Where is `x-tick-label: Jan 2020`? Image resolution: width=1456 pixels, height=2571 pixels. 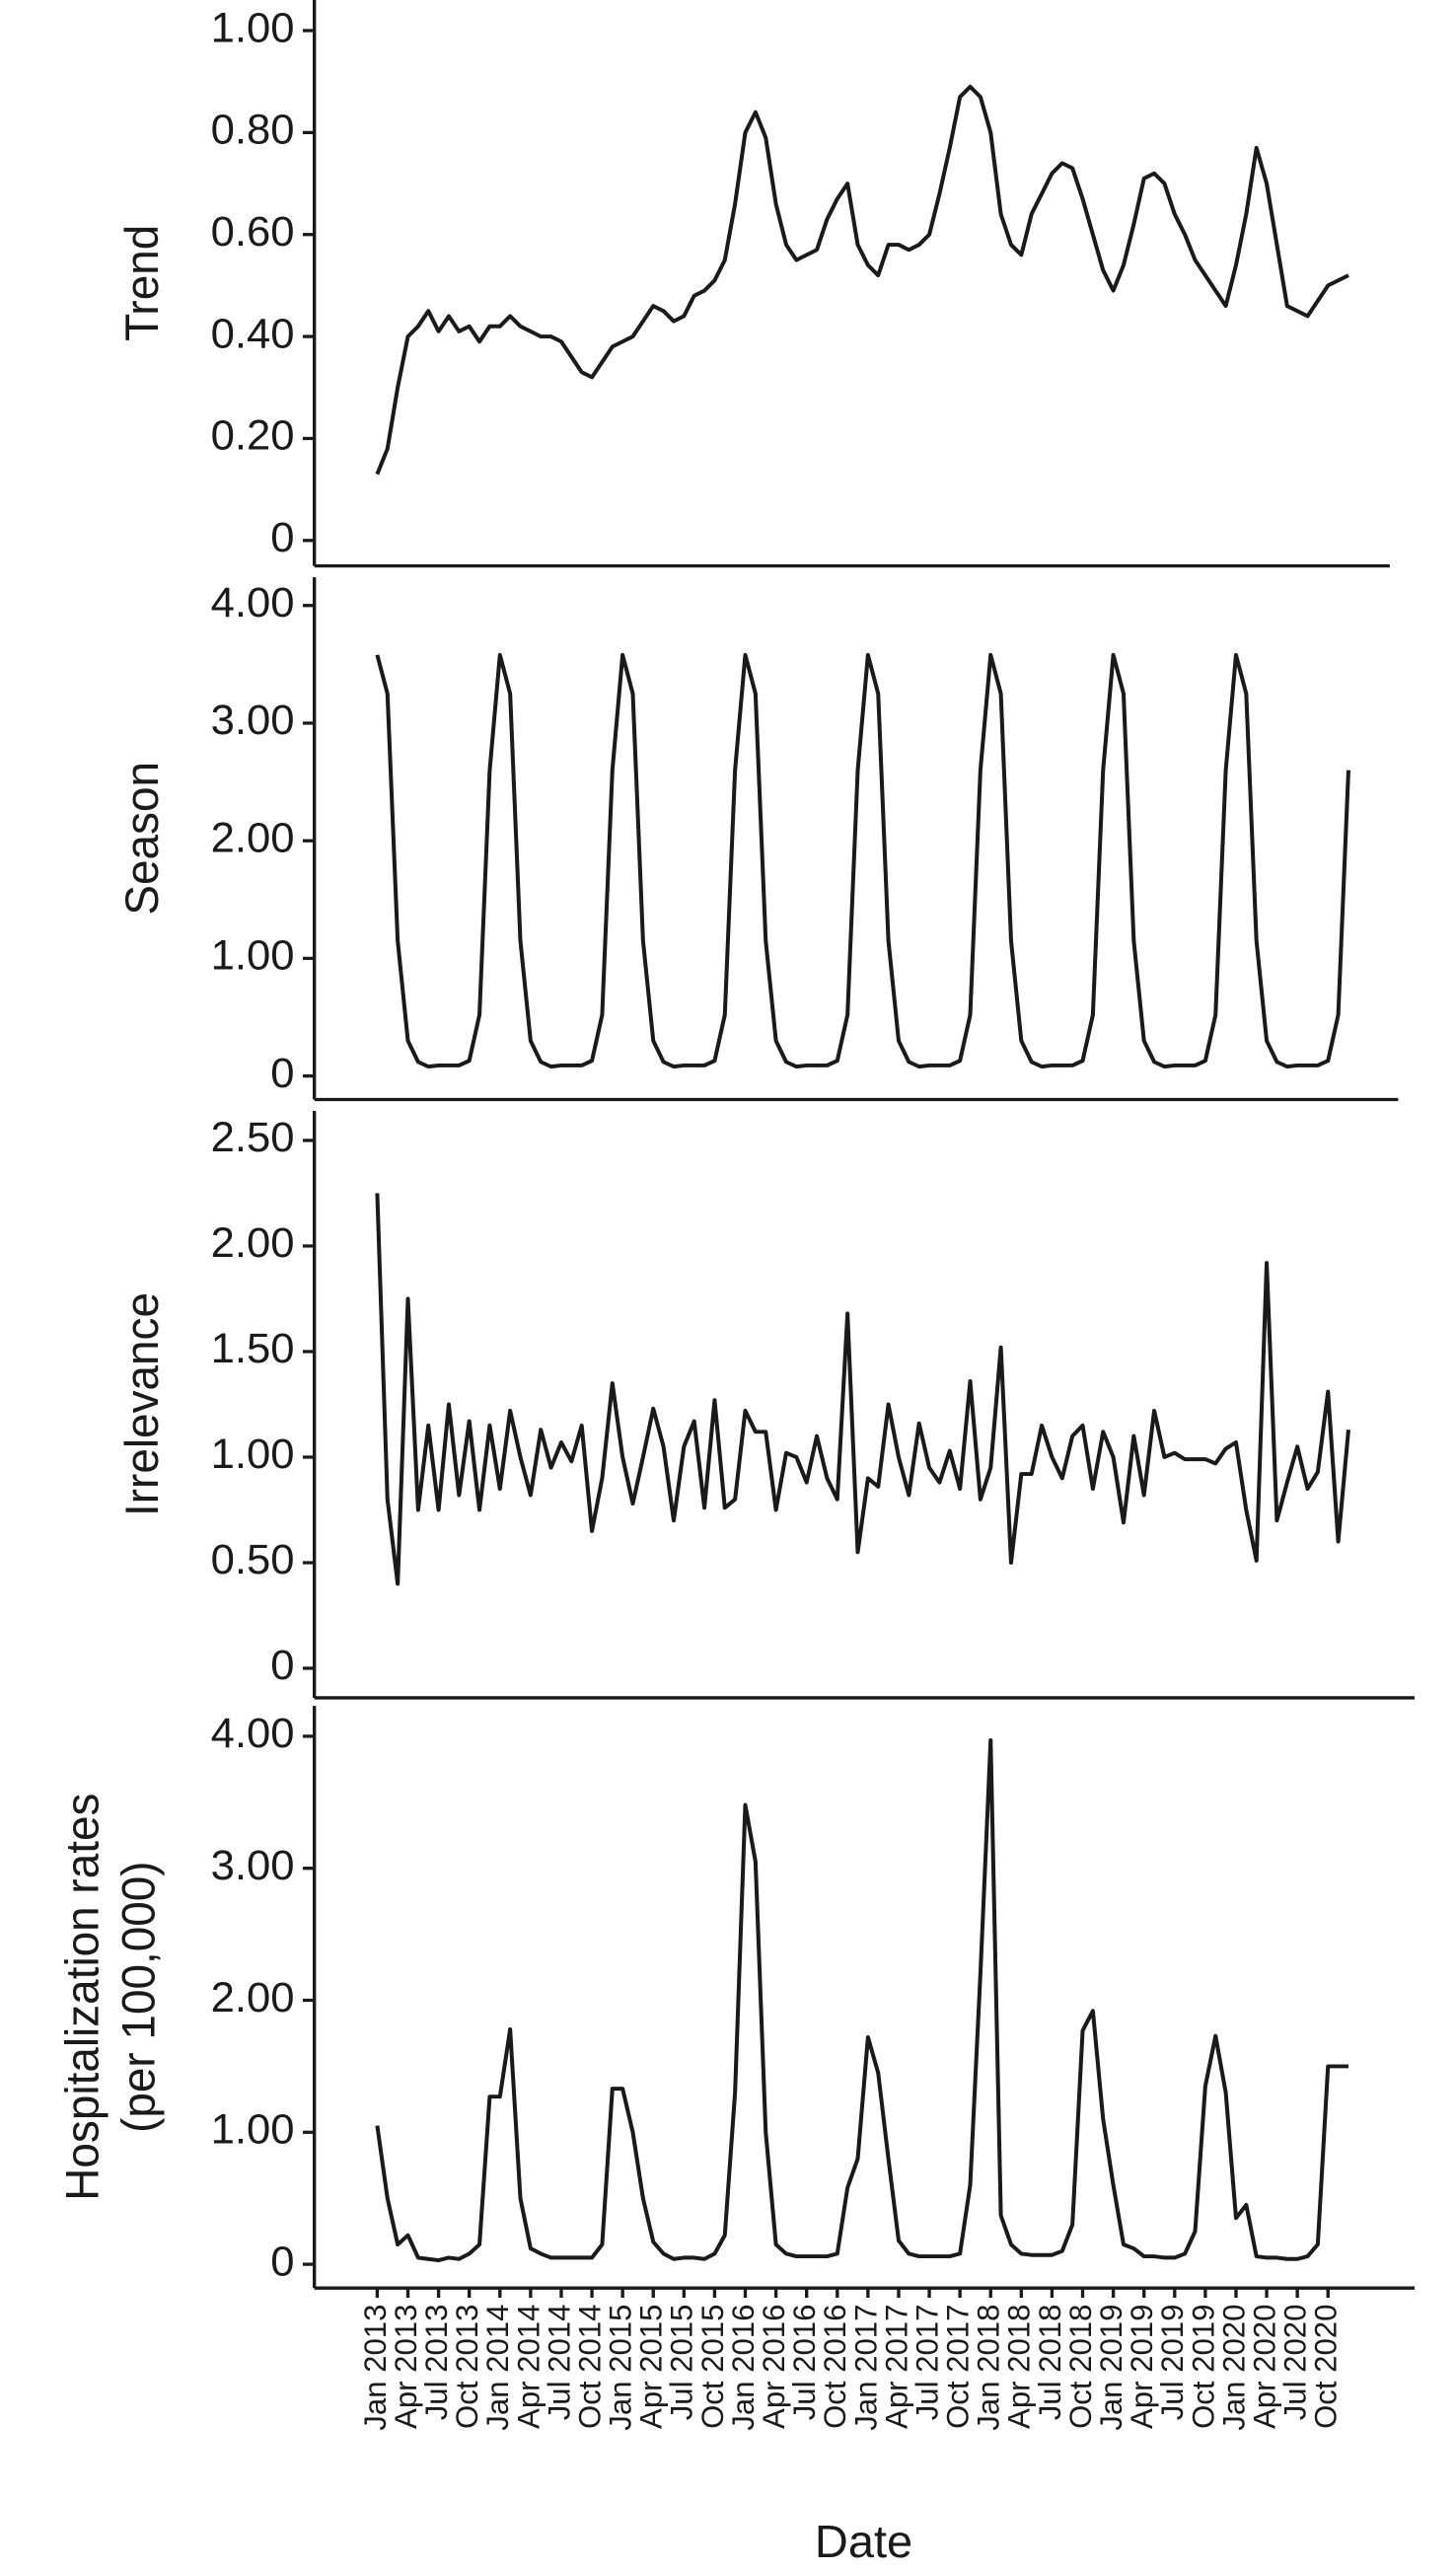 x-tick-label: Jan 2020 is located at coordinates (1233, 2368).